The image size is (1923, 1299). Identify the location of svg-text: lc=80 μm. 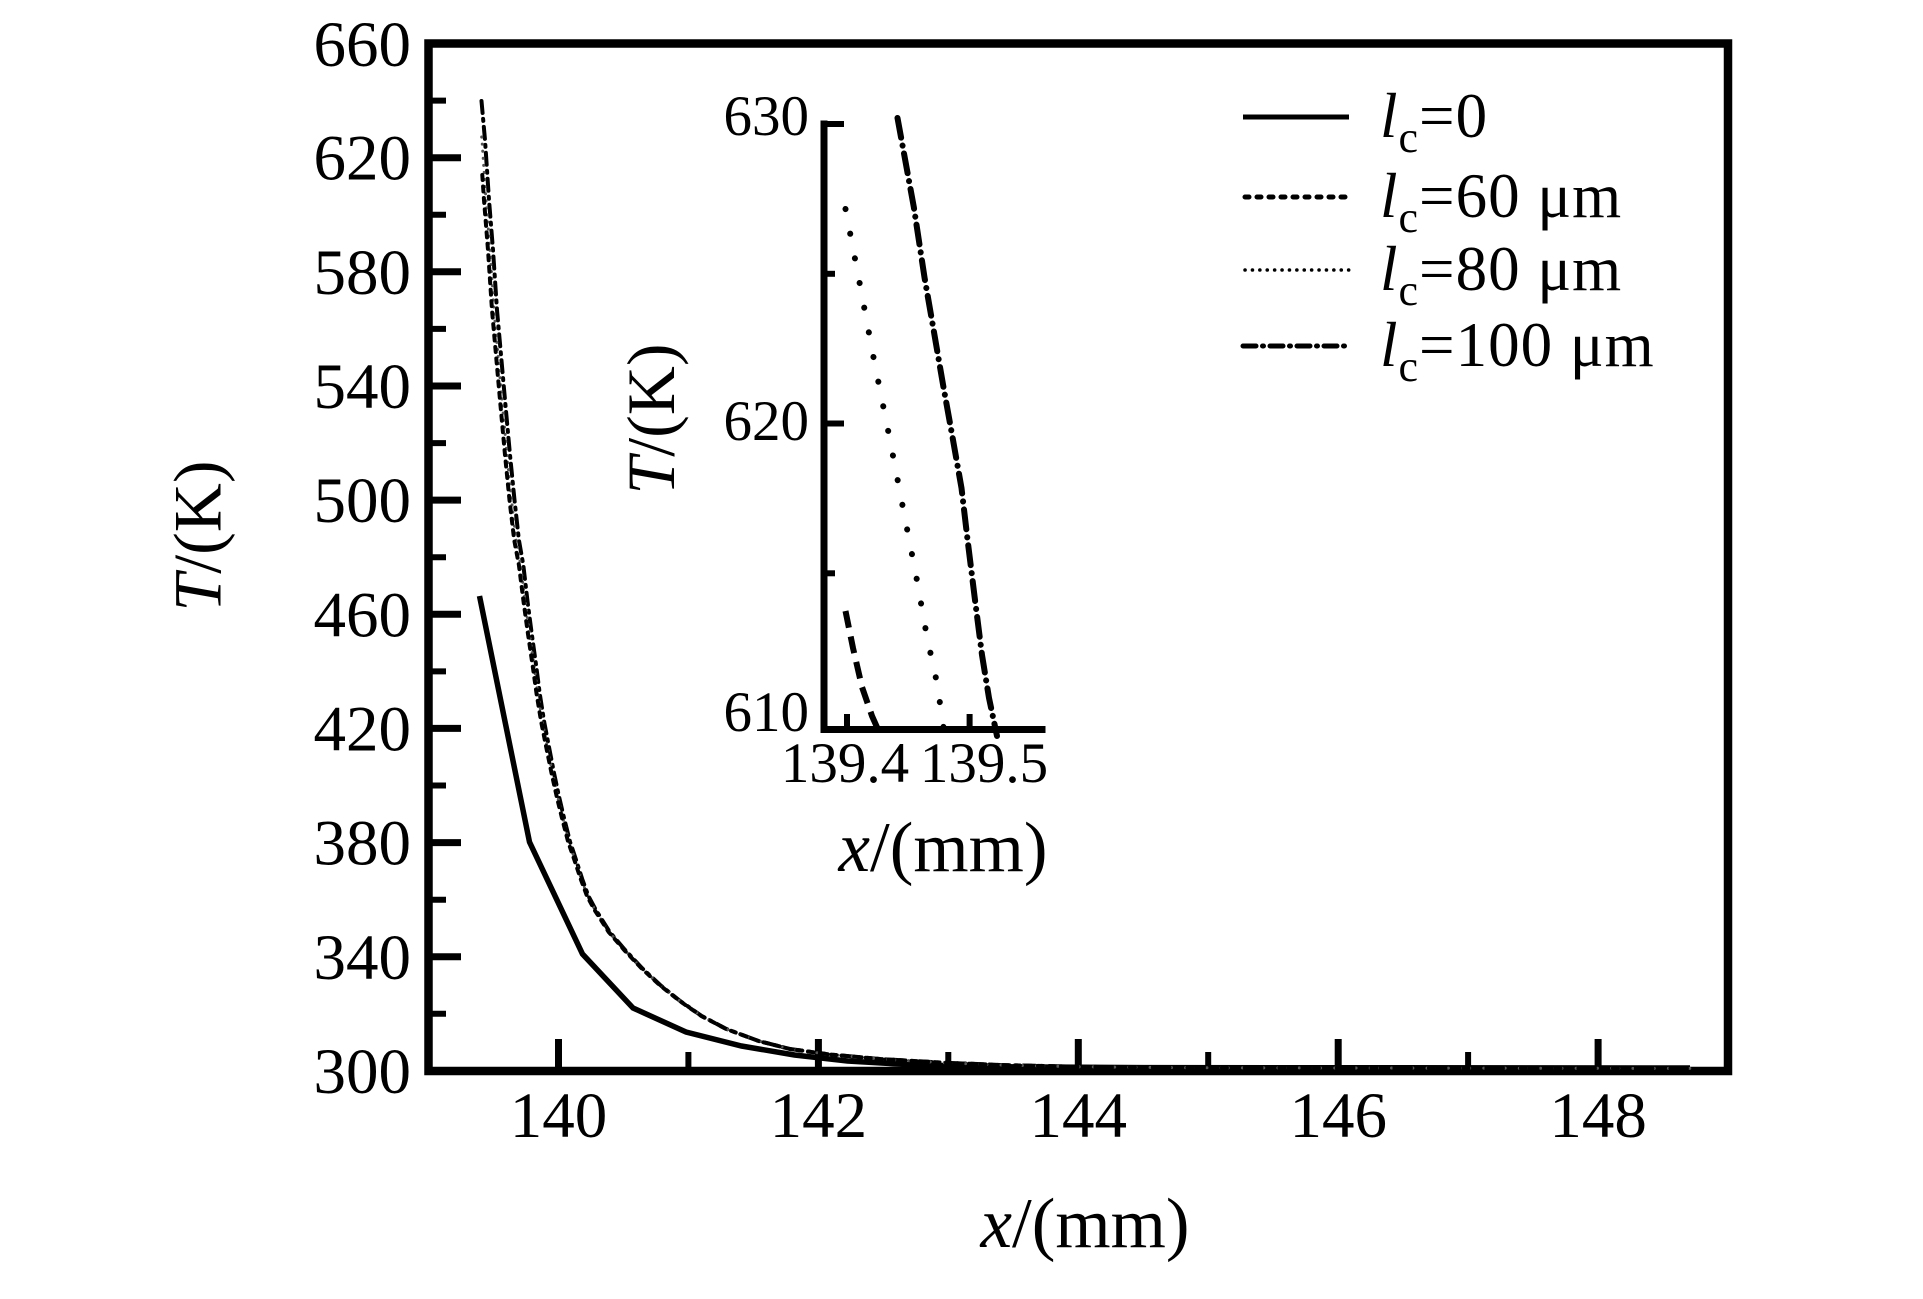
(1501, 274).